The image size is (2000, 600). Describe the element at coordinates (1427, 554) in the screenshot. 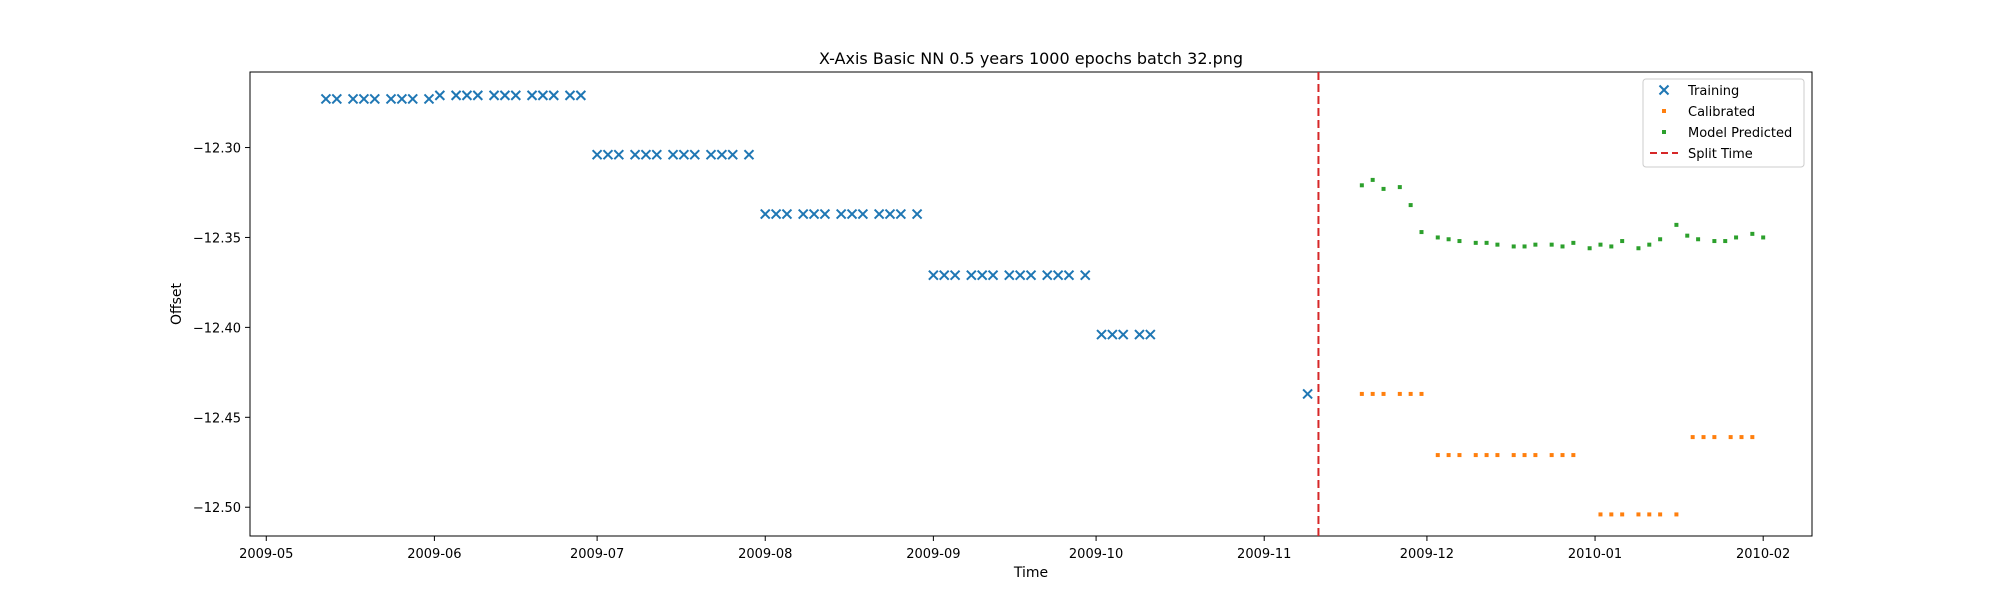

I see `x-tick-label: 2009-12` at that location.